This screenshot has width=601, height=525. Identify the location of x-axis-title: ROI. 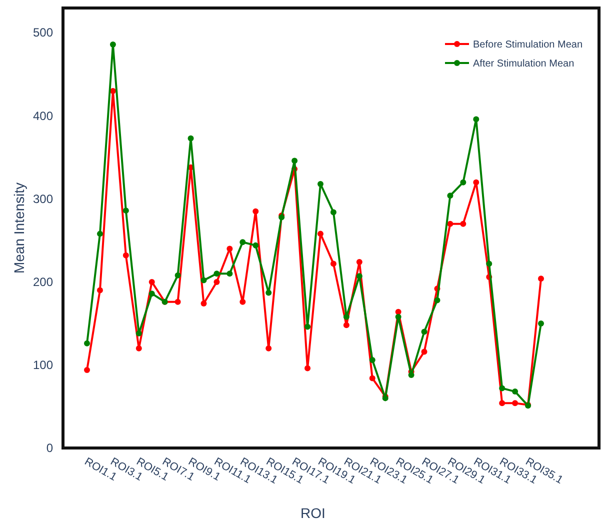
(313, 513).